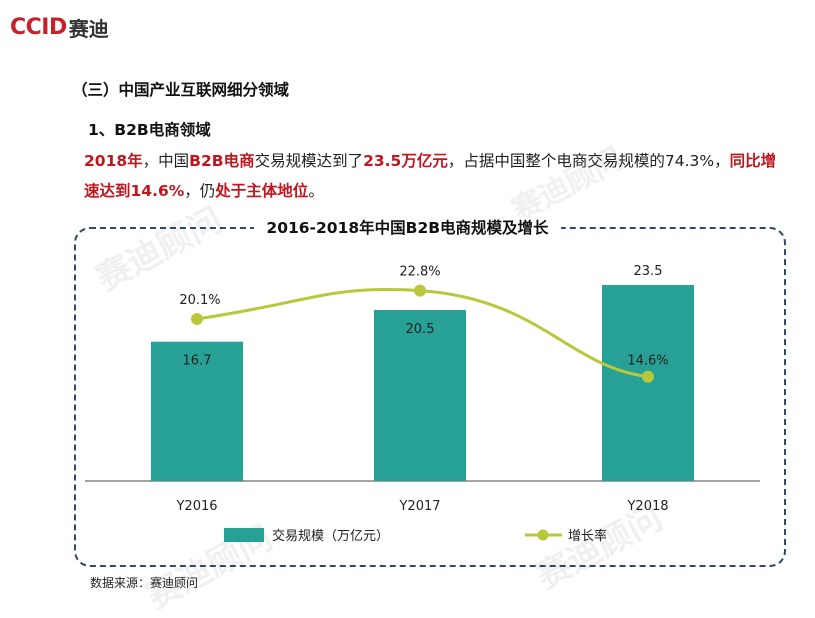  What do you see at coordinates (420, 290) in the screenshot?
I see `growth-point-Y2017` at bounding box center [420, 290].